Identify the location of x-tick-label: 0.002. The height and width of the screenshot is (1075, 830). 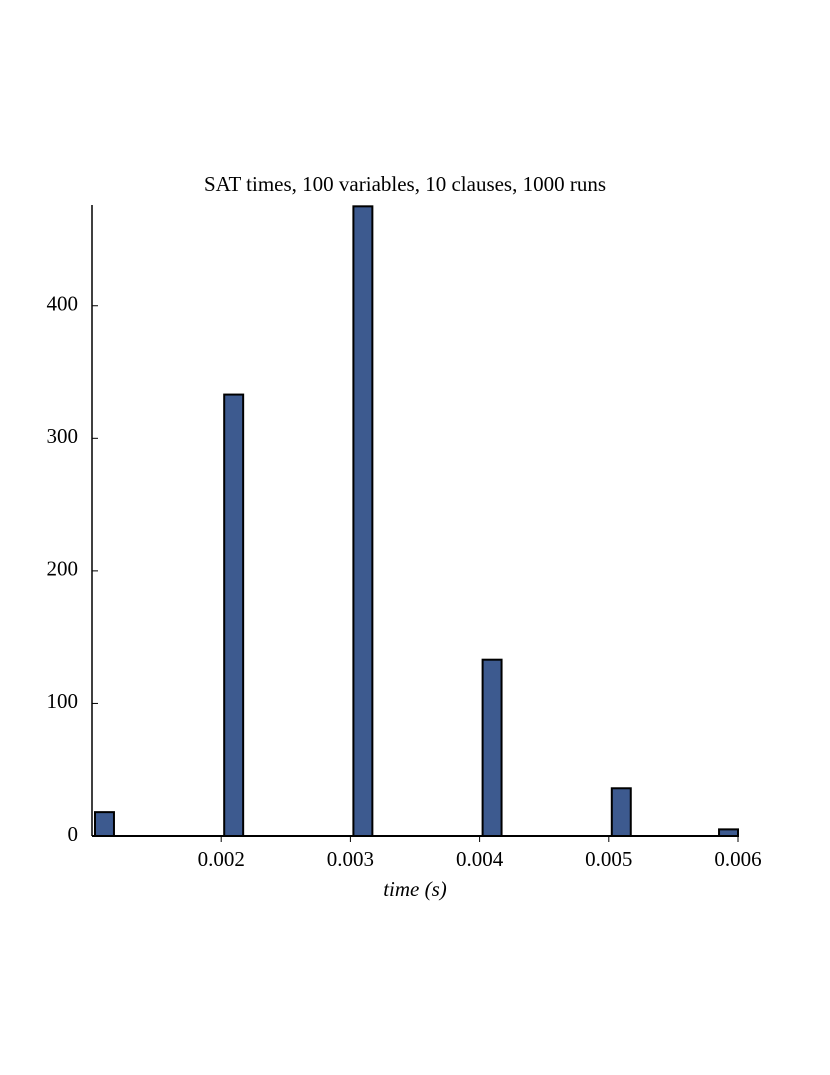
(221, 859).